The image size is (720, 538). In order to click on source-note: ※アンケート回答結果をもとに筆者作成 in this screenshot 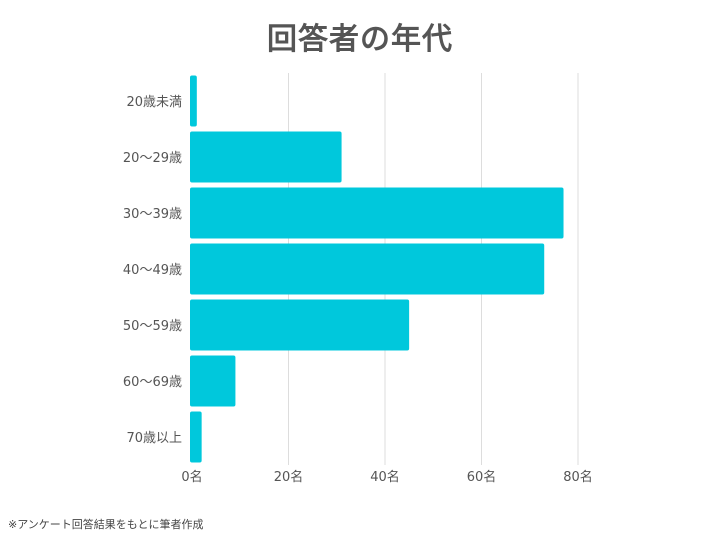, I will do `click(106, 524)`.